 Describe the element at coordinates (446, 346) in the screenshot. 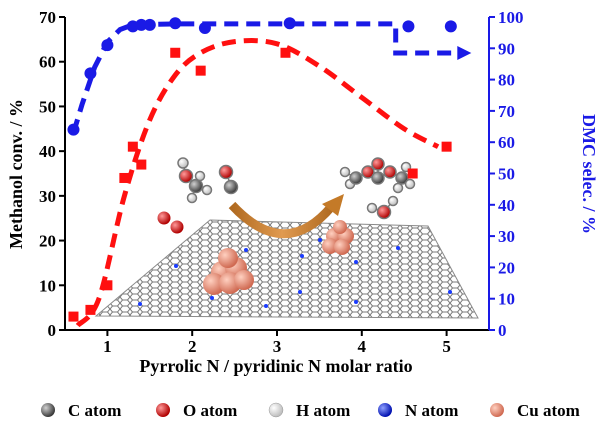

I see `x-tick-label: 5` at that location.